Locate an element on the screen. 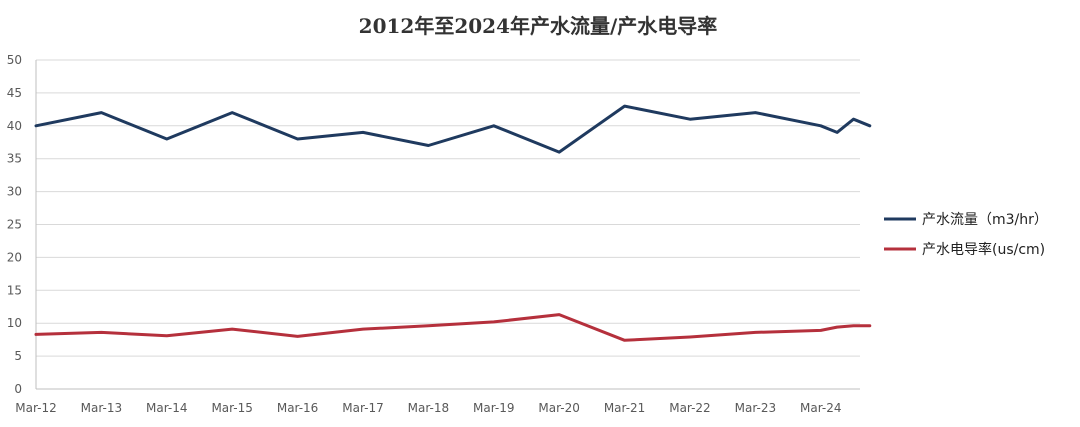  x-tick-label: Mar-19 is located at coordinates (493, 408).